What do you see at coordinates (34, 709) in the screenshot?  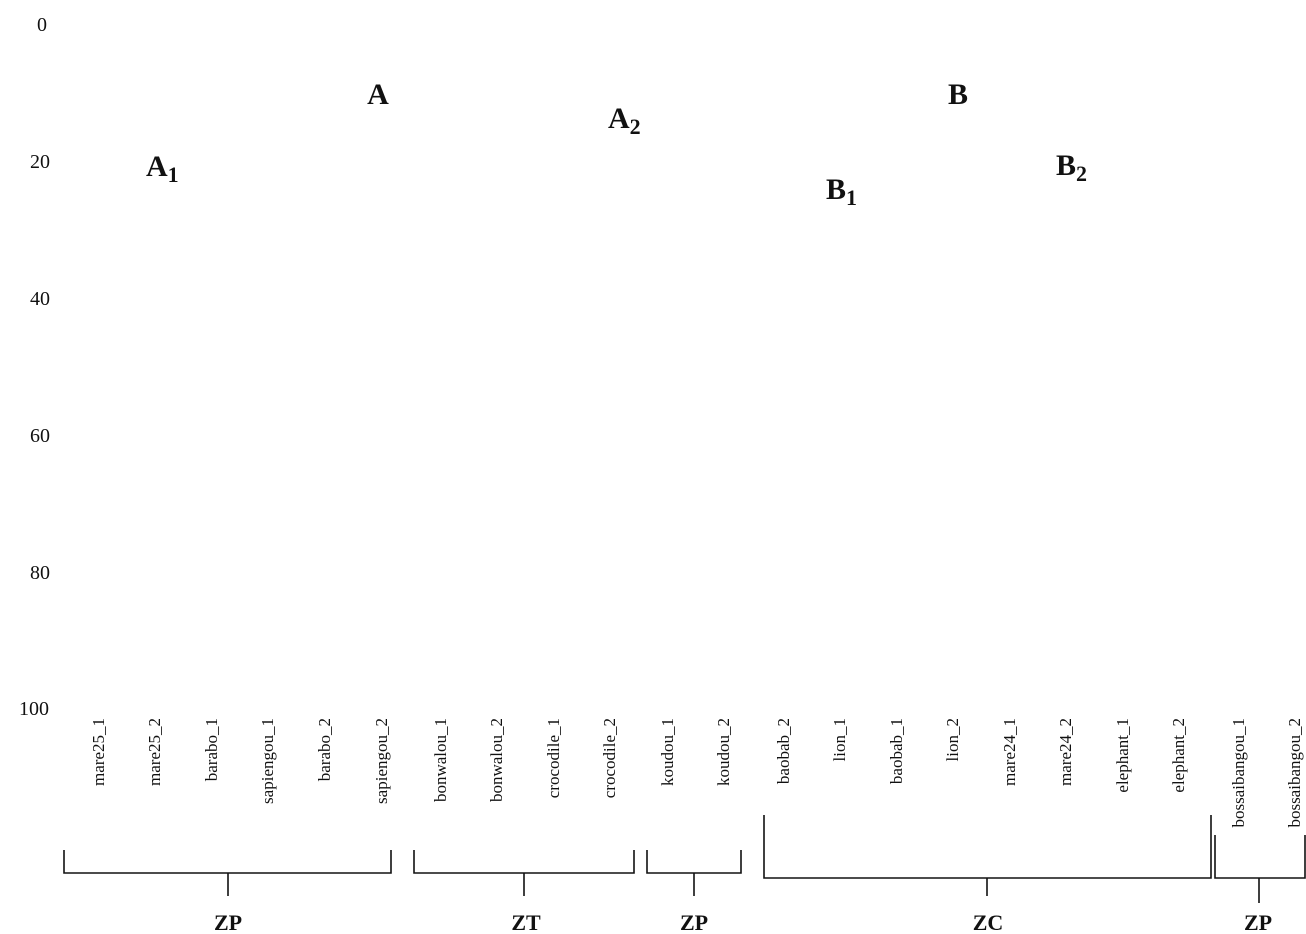 I see `y-tick-100: 100` at bounding box center [34, 709].